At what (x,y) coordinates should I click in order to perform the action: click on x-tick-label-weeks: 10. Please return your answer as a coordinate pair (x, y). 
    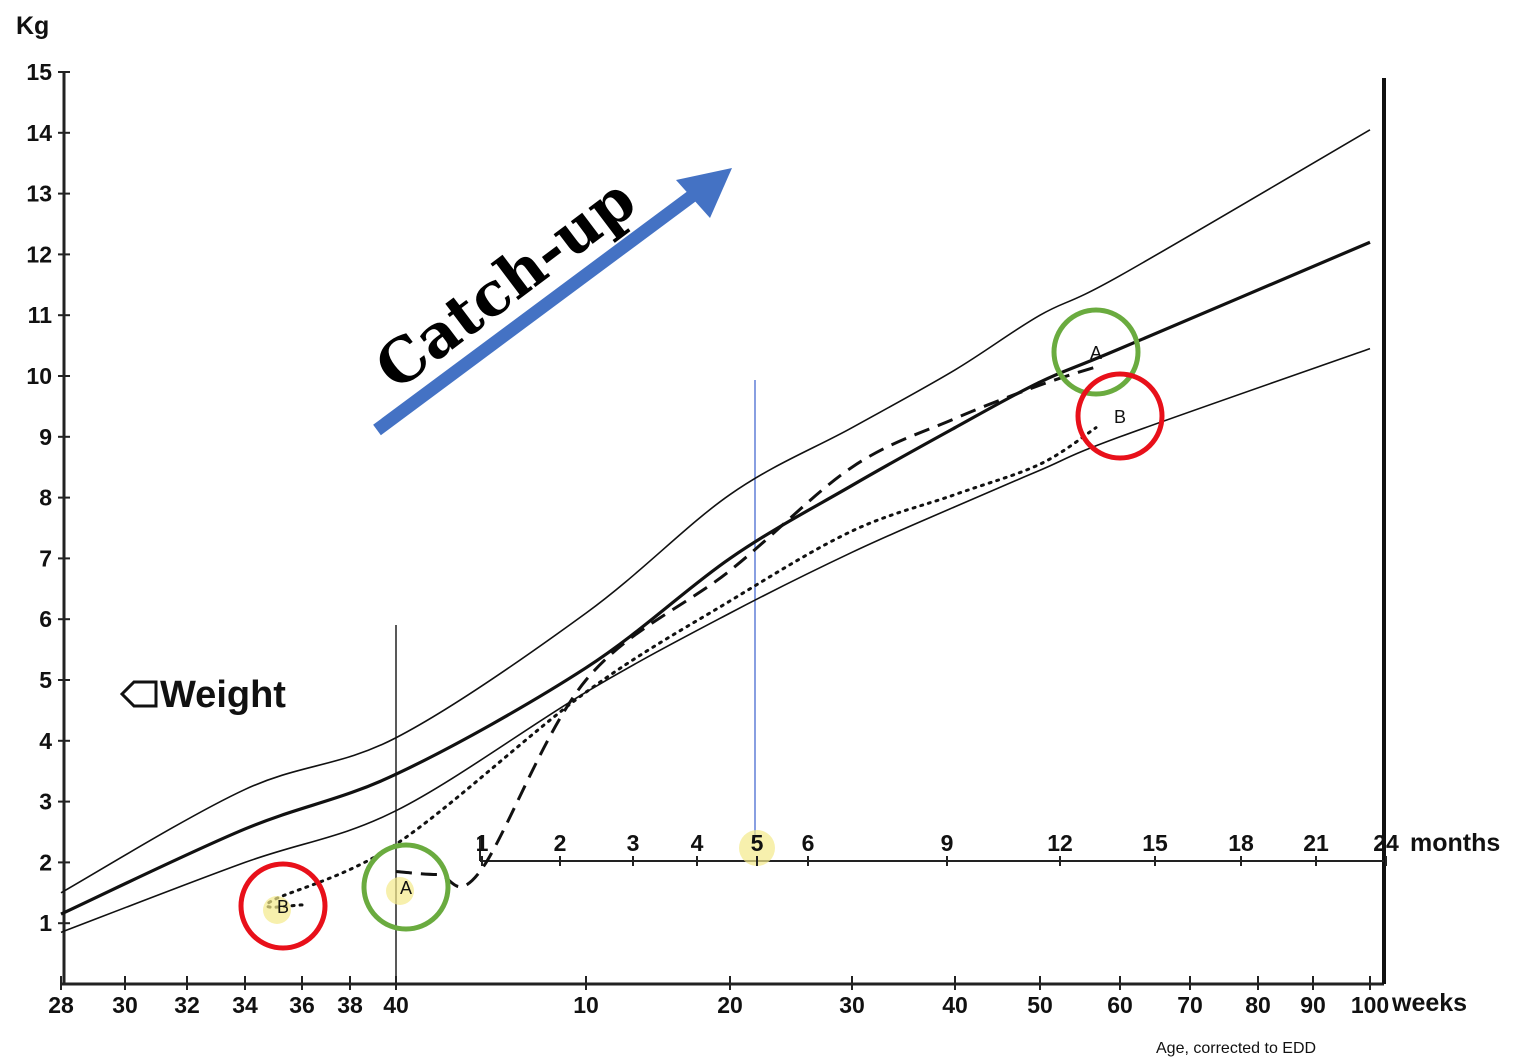
    Looking at the image, I should click on (586, 1005).